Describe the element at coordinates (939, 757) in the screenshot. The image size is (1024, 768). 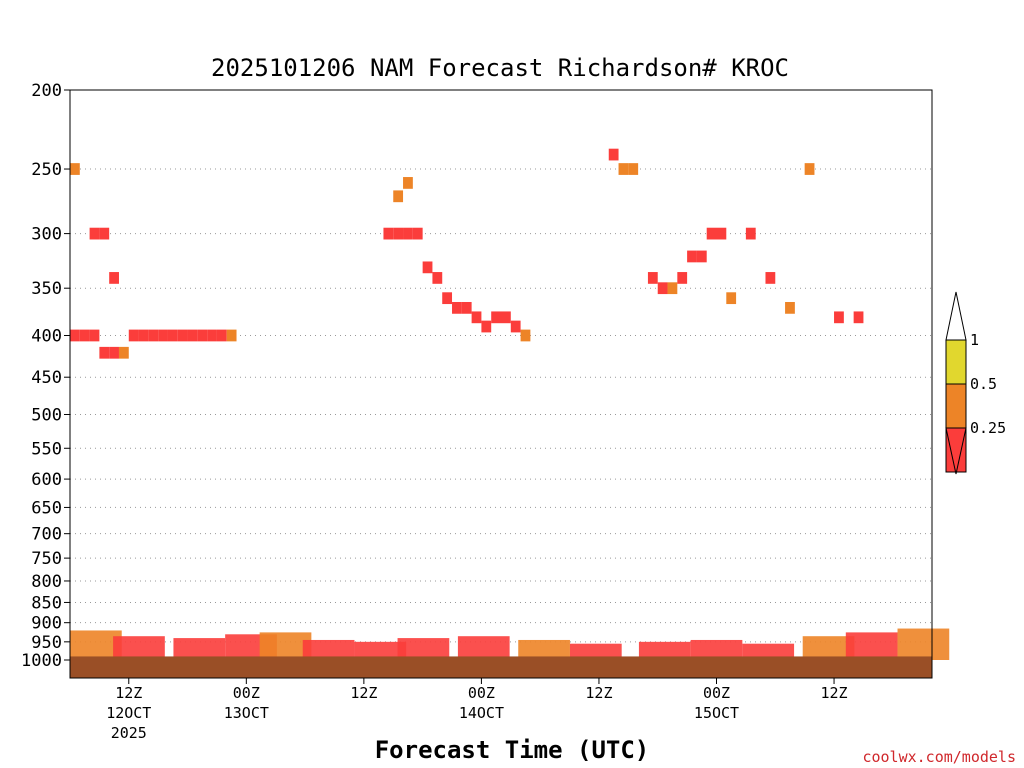
I see `credit-text: coolwx.com/models` at that location.